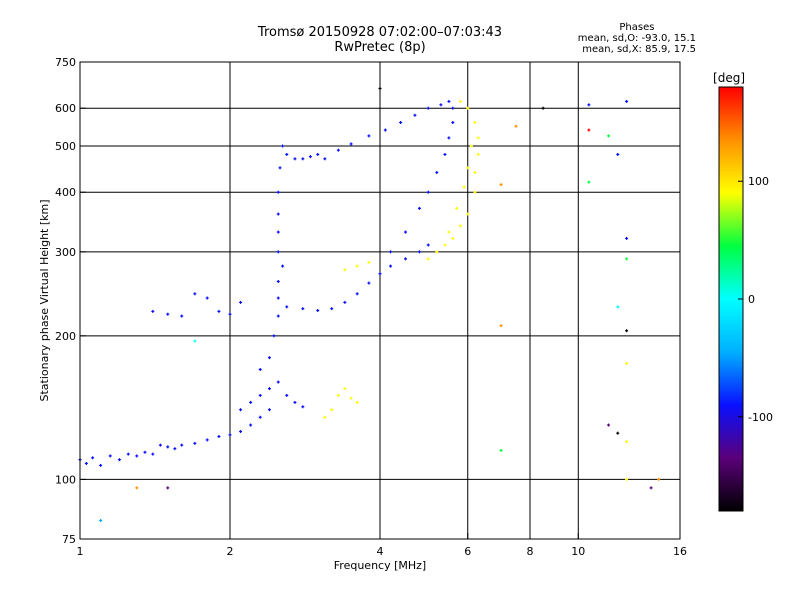 This screenshot has height=600, width=800. Describe the element at coordinates (380, 551) in the screenshot. I see `x-tick-label: 4` at that location.